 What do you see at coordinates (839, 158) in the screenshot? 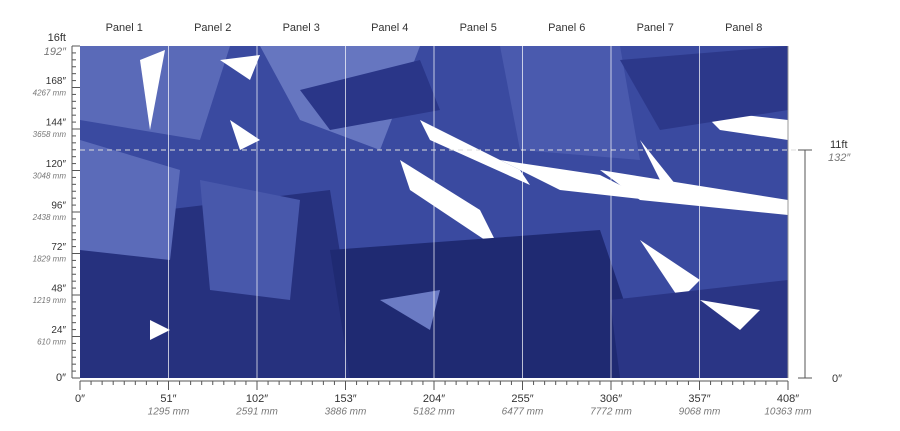
I see `right-sublabel: 132″` at bounding box center [839, 158].